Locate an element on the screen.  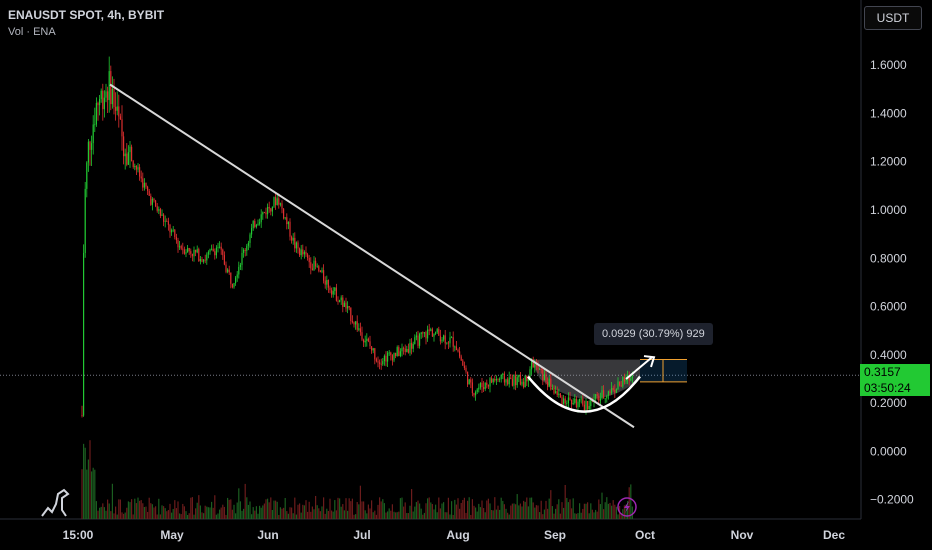
price-tick-label: −0.2000 is located at coordinates (892, 500).